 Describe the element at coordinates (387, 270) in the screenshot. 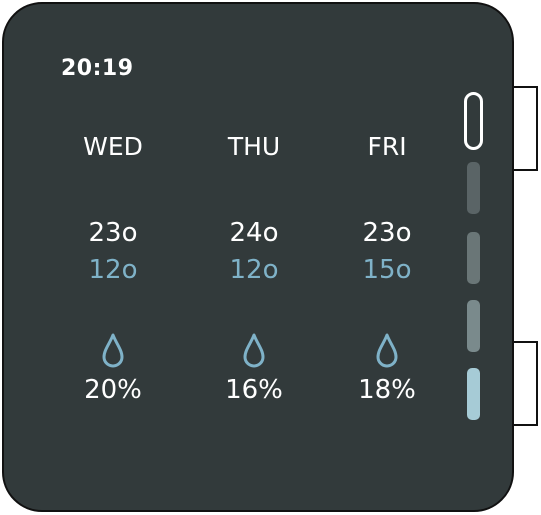

I see `low-temperature: 15o` at that location.